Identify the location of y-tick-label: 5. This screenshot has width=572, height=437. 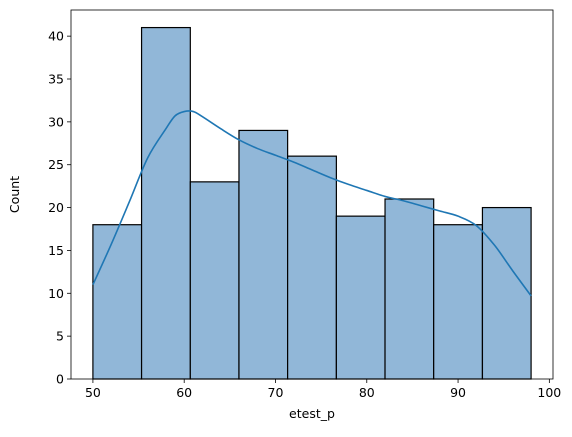
(60, 336).